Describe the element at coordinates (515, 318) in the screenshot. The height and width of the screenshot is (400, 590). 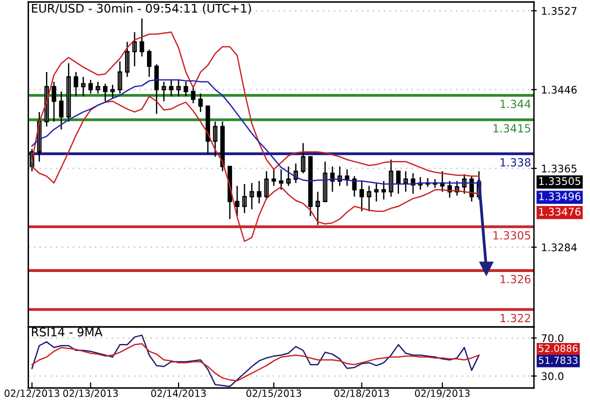
I see `ref-line-label: 1.322` at that location.